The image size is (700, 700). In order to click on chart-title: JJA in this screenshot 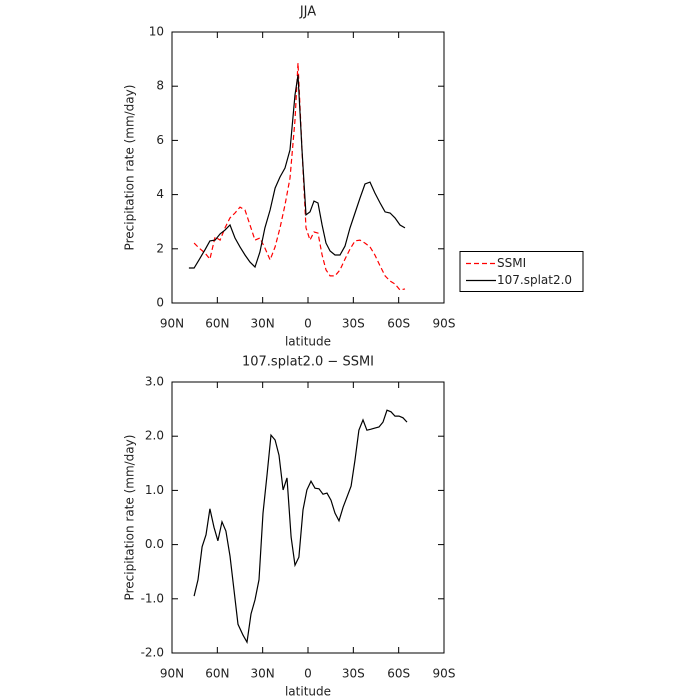, I will do `click(307, 12)`.